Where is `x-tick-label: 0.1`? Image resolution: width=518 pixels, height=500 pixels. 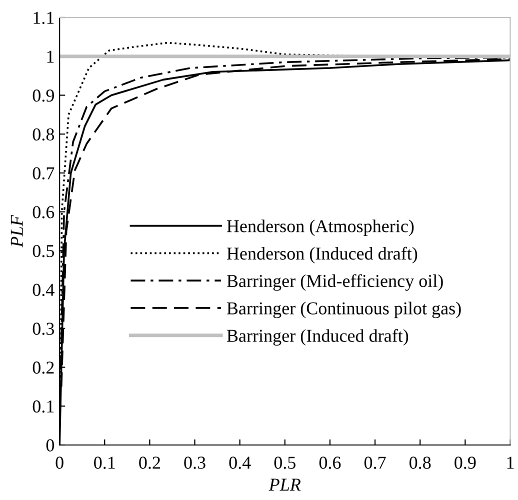 x-tick-label: 0.1 is located at coordinates (104, 462).